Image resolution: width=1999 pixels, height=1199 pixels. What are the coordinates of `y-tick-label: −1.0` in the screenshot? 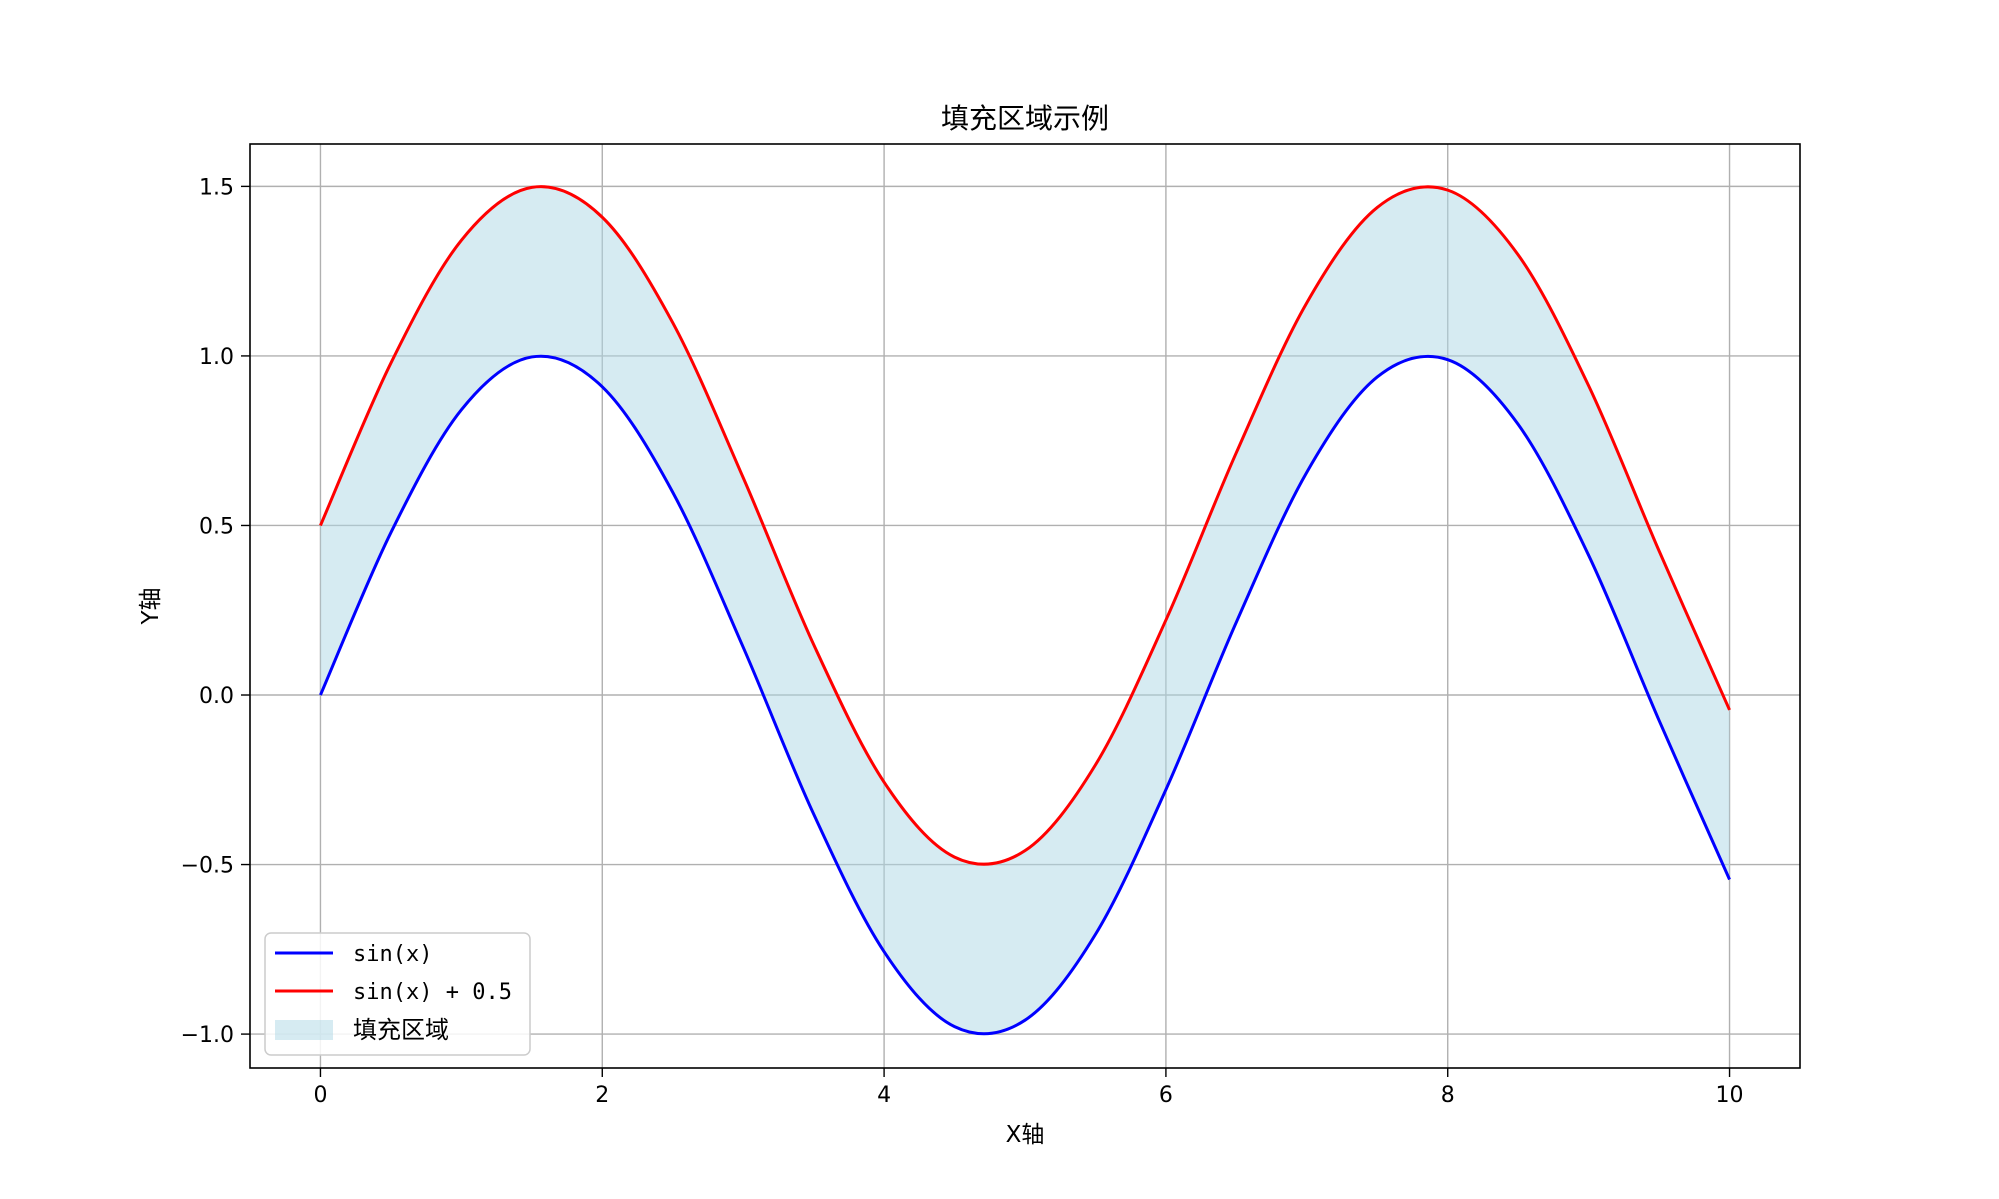 It's located at (207, 1035).